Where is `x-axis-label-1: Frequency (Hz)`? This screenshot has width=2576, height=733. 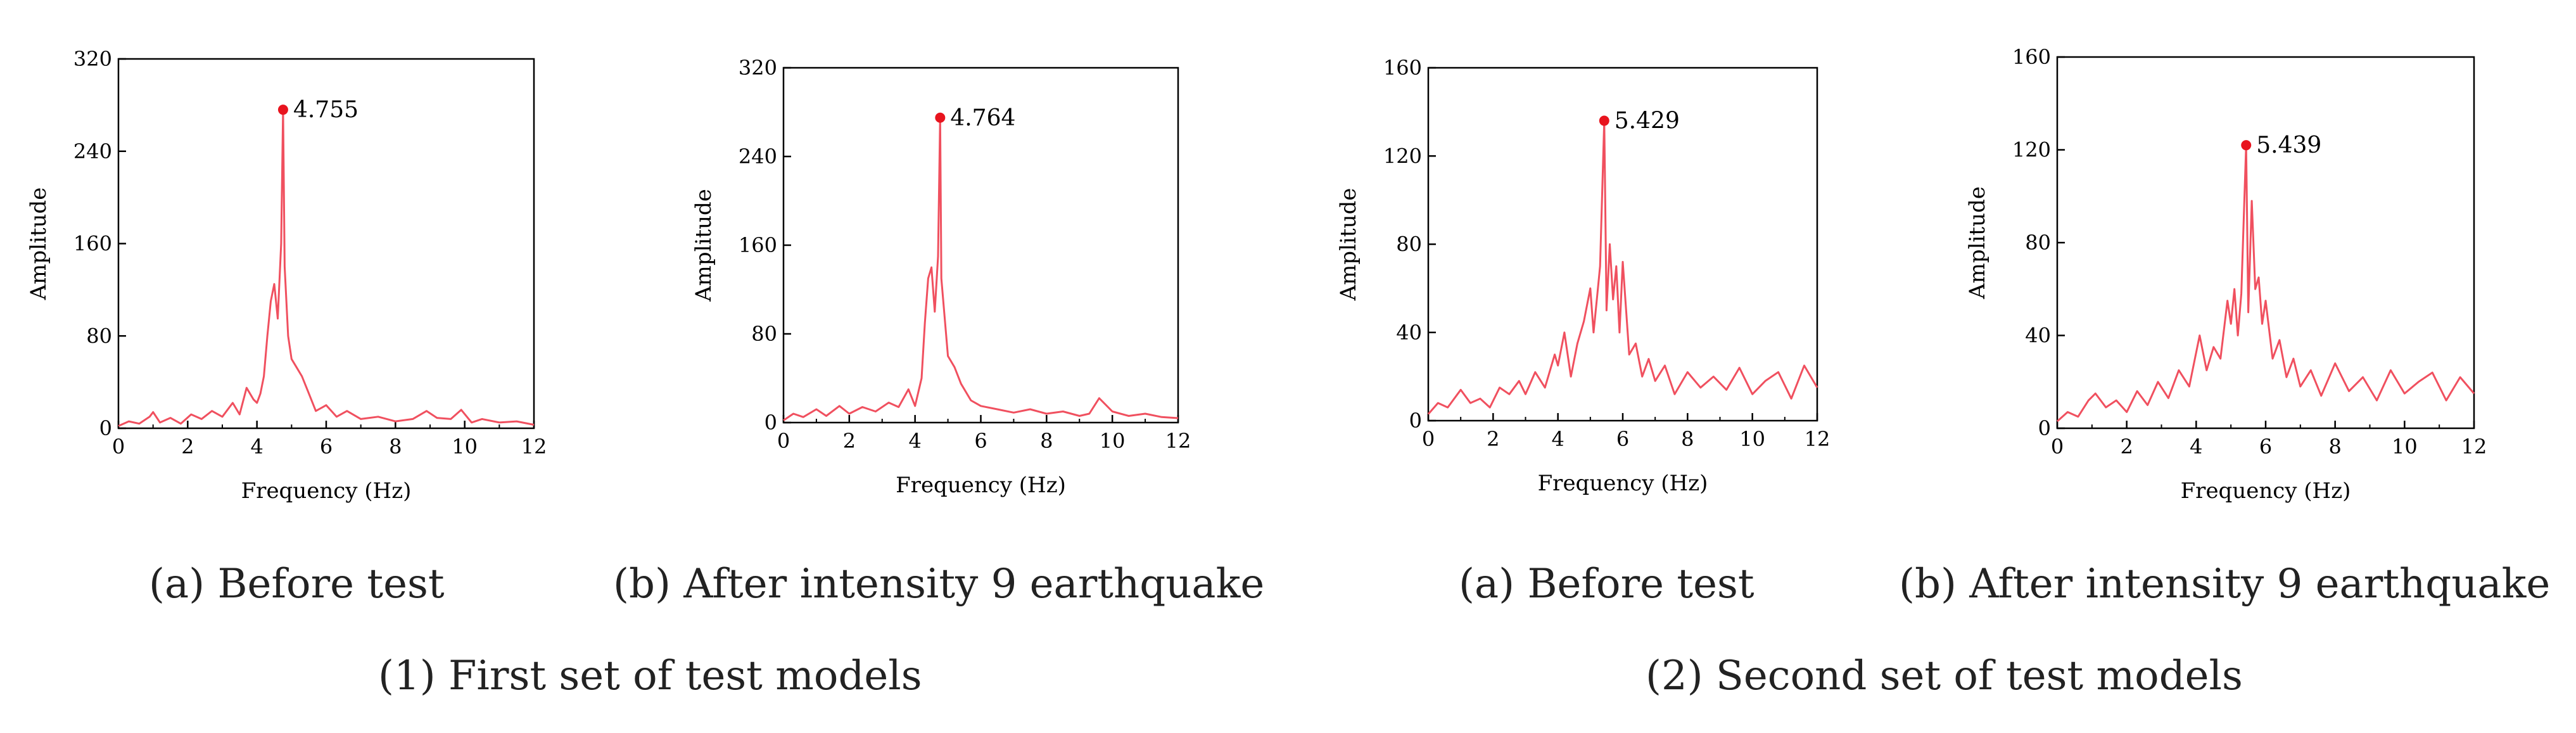
x-axis-label-1: Frequency (Hz) is located at coordinates (326, 491).